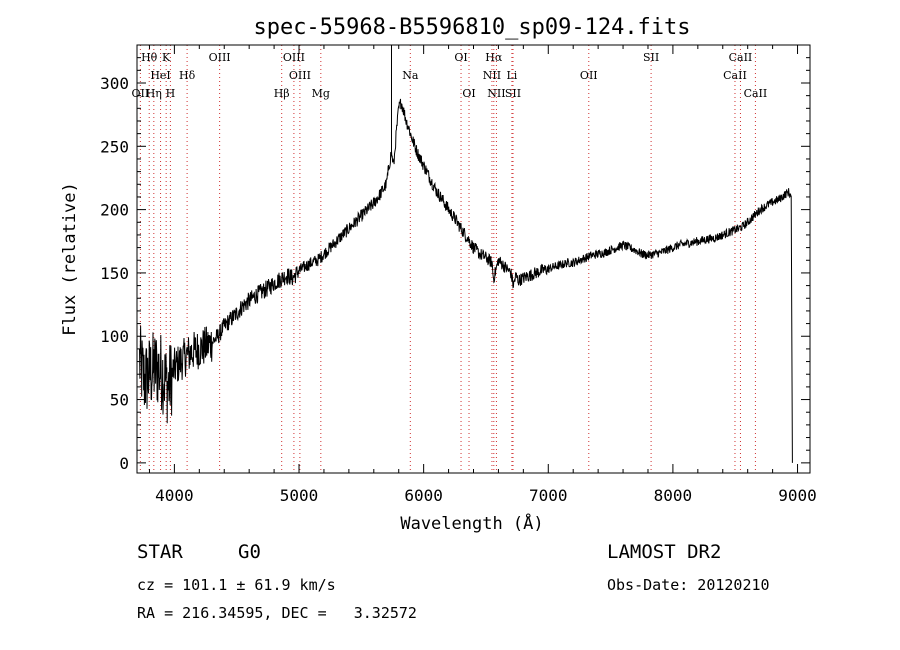 This screenshot has width=900, height=650. What do you see at coordinates (187, 75) in the screenshot?
I see `line-label-9: Hδ` at bounding box center [187, 75].